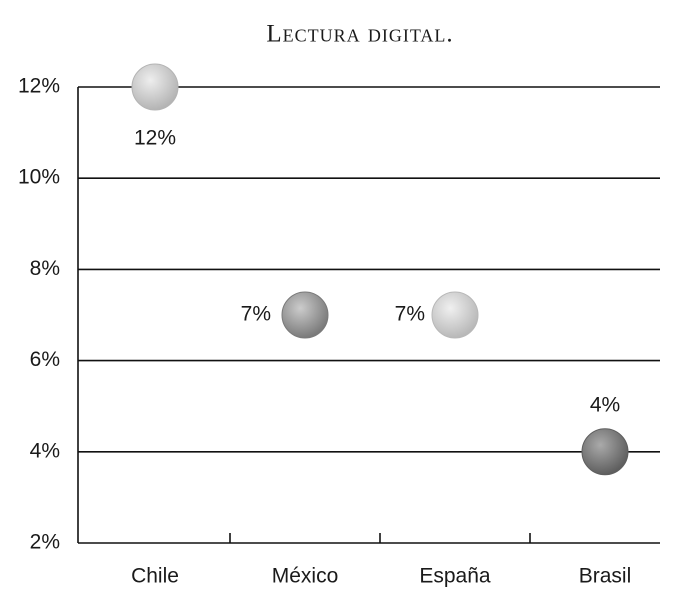  Describe the element at coordinates (155, 576) in the screenshot. I see `x-tick-label: Chile` at that location.